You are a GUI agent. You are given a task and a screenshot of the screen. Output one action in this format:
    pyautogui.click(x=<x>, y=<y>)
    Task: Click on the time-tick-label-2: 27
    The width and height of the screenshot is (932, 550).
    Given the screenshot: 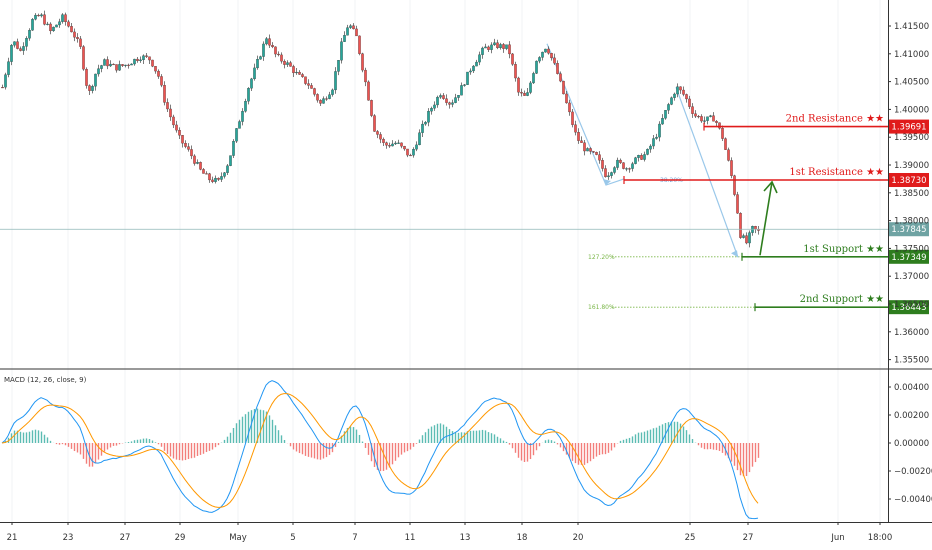 What is the action you would take?
    pyautogui.click(x=125, y=538)
    